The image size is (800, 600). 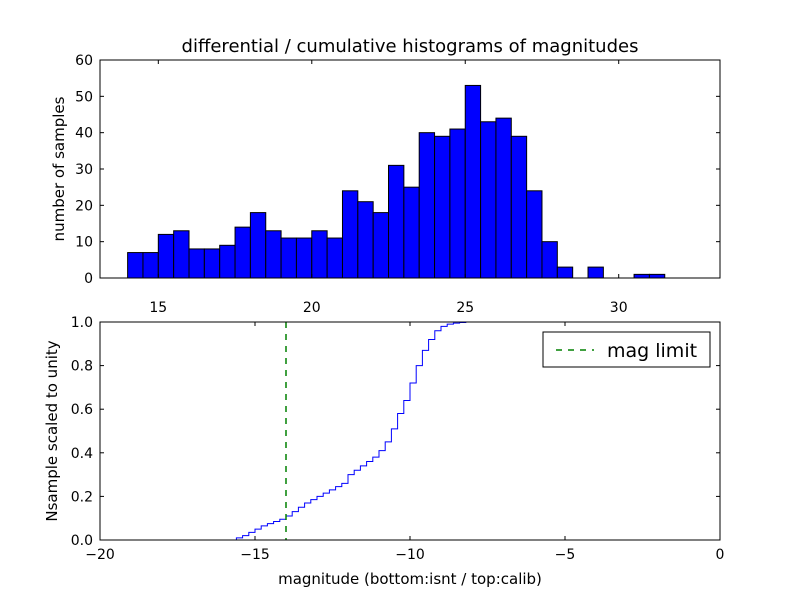 I want to click on cumulative-y-label: Nsample scaled to unity, so click(x=52, y=430).